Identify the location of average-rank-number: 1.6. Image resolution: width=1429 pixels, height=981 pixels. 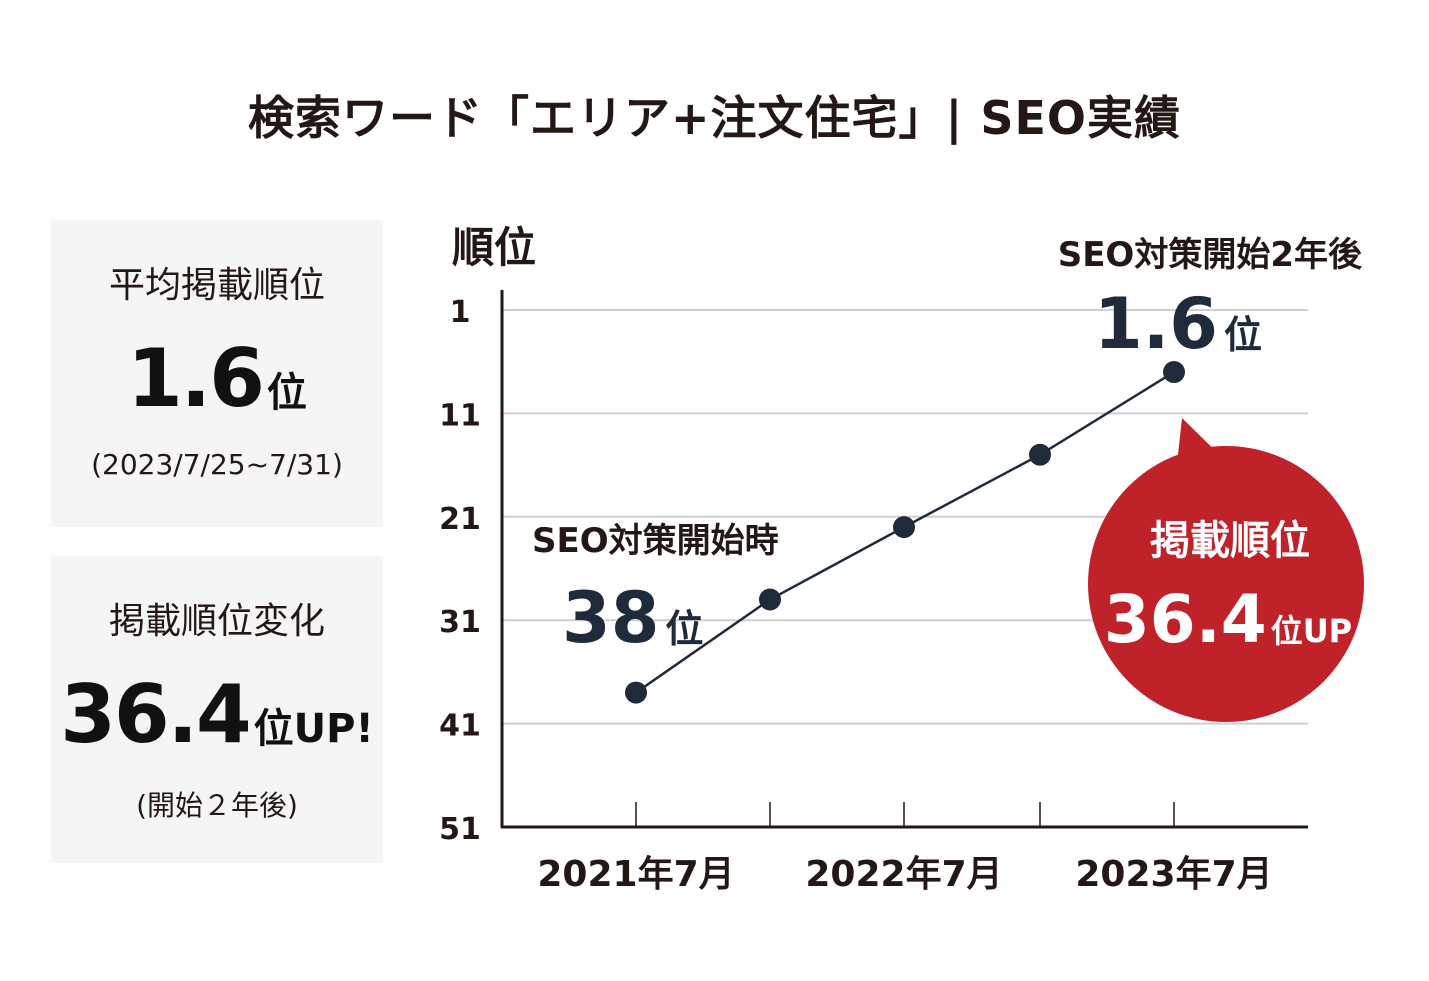
(196, 378).